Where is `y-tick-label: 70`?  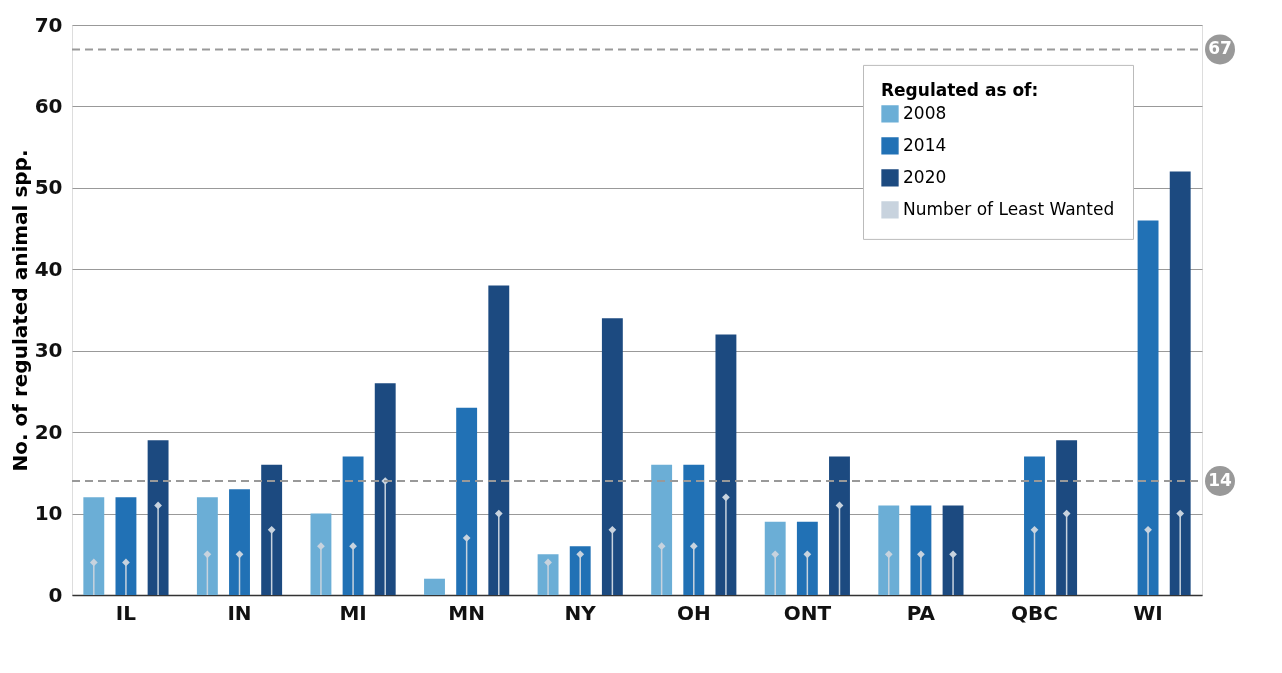
y-tick-label: 70 is located at coordinates (48, 24).